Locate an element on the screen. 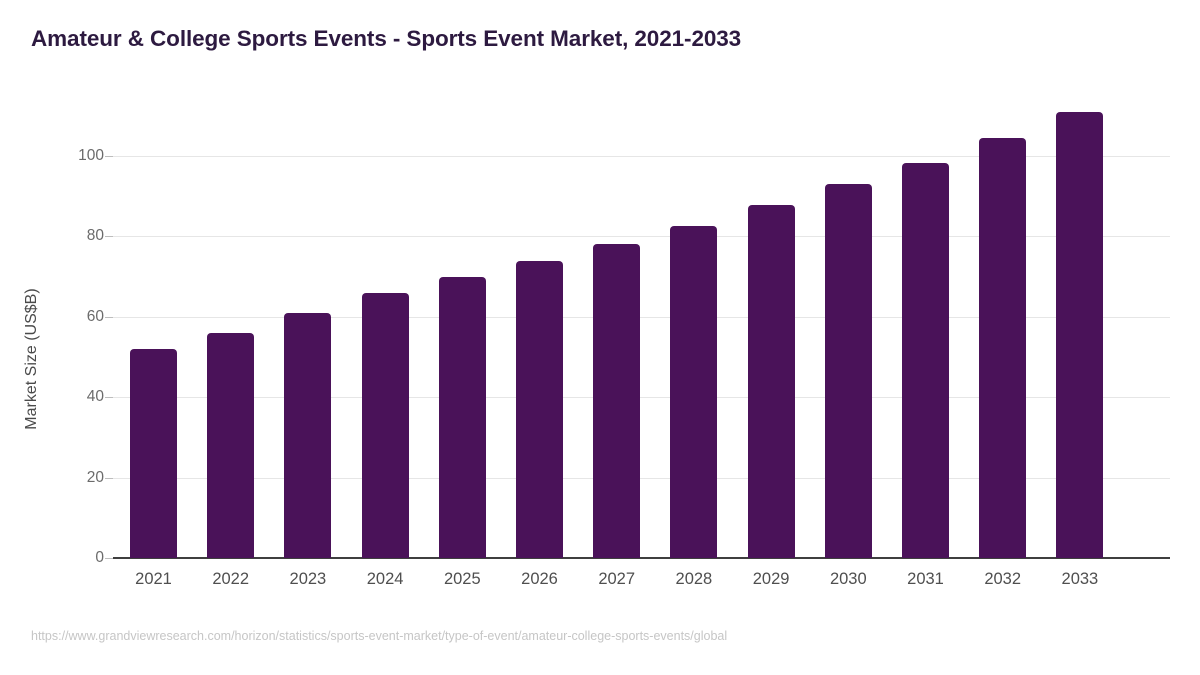 This screenshot has width=1200, height=675. y-axis-tick-label: 60 is located at coordinates (95, 316).